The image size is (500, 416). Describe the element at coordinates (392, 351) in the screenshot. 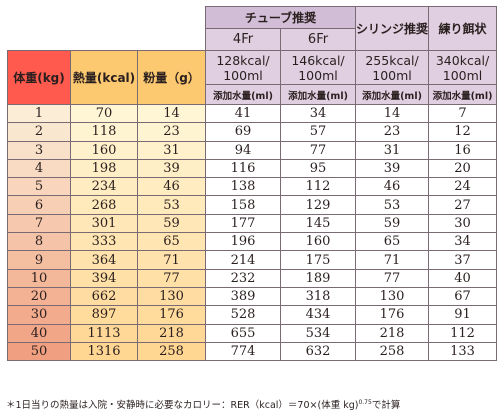

I see `cell-w255: 258` at that location.